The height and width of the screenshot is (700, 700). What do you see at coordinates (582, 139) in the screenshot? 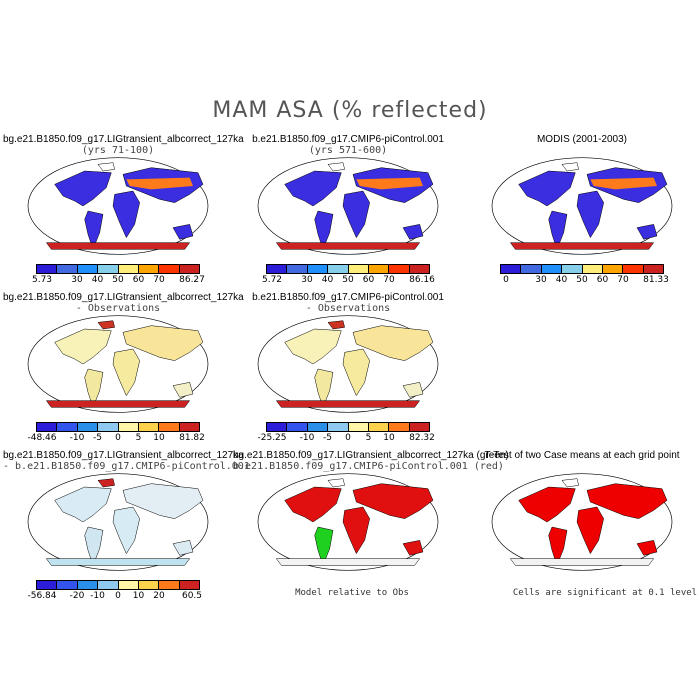
I see `panel-title: MODIS (2001-2003)` at bounding box center [582, 139].